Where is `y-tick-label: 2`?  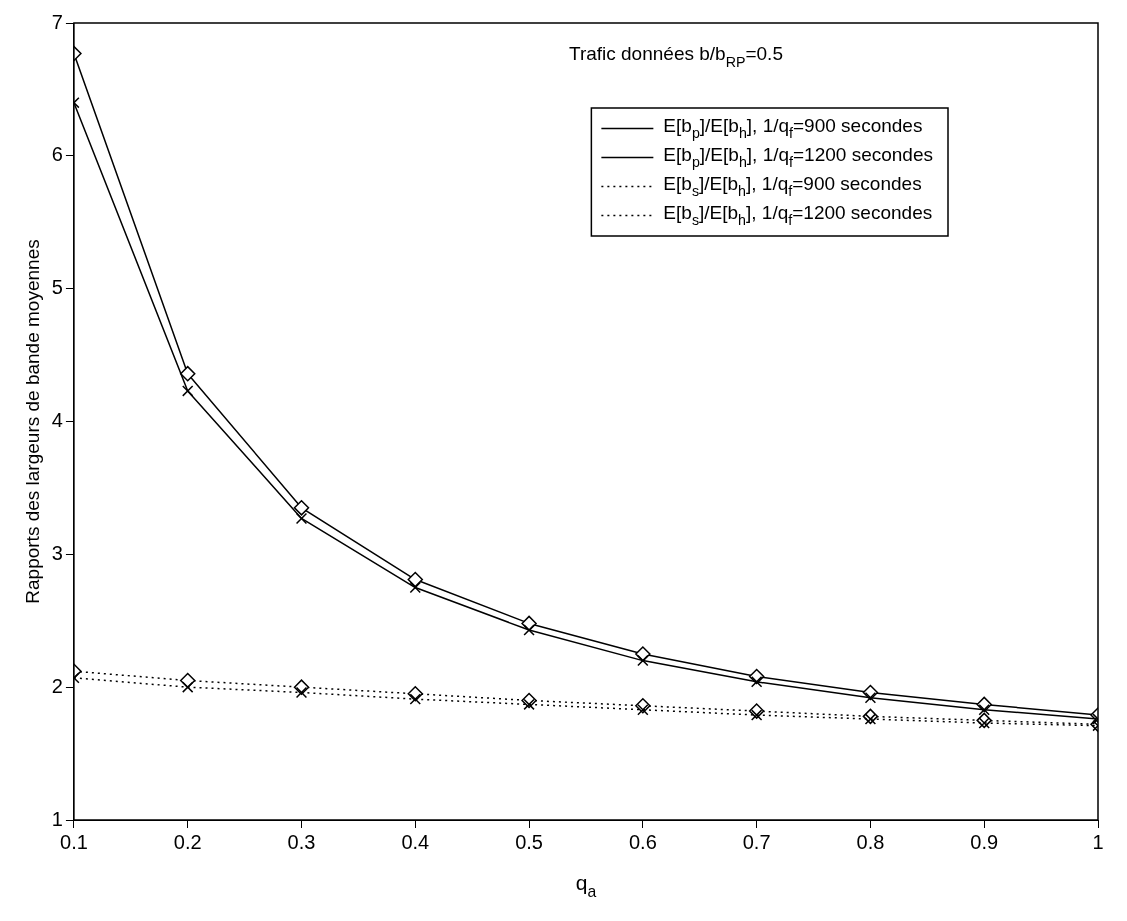 y-tick-label: 2 is located at coordinates (57, 685).